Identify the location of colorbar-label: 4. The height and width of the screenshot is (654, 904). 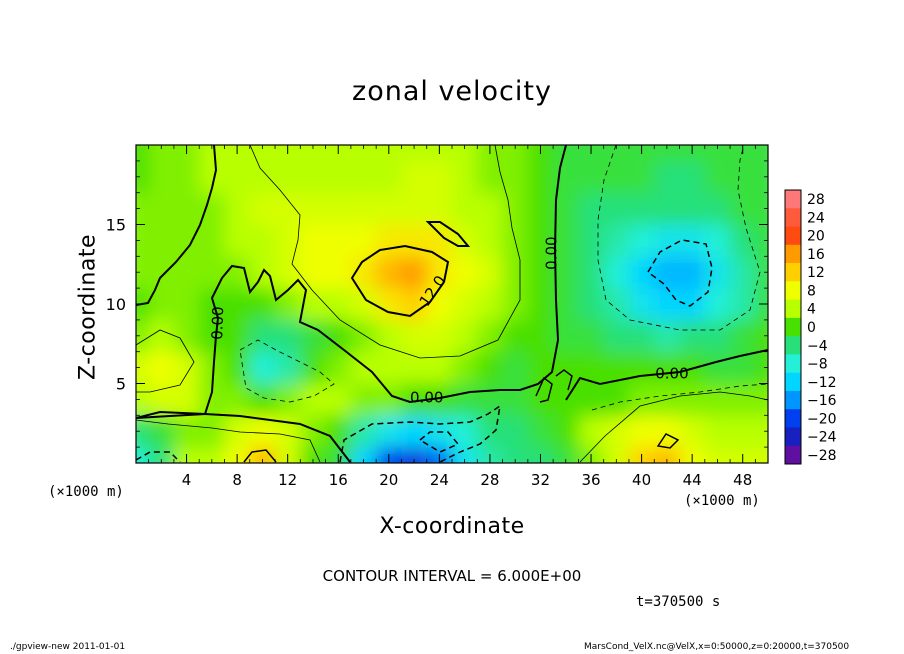
(811, 310).